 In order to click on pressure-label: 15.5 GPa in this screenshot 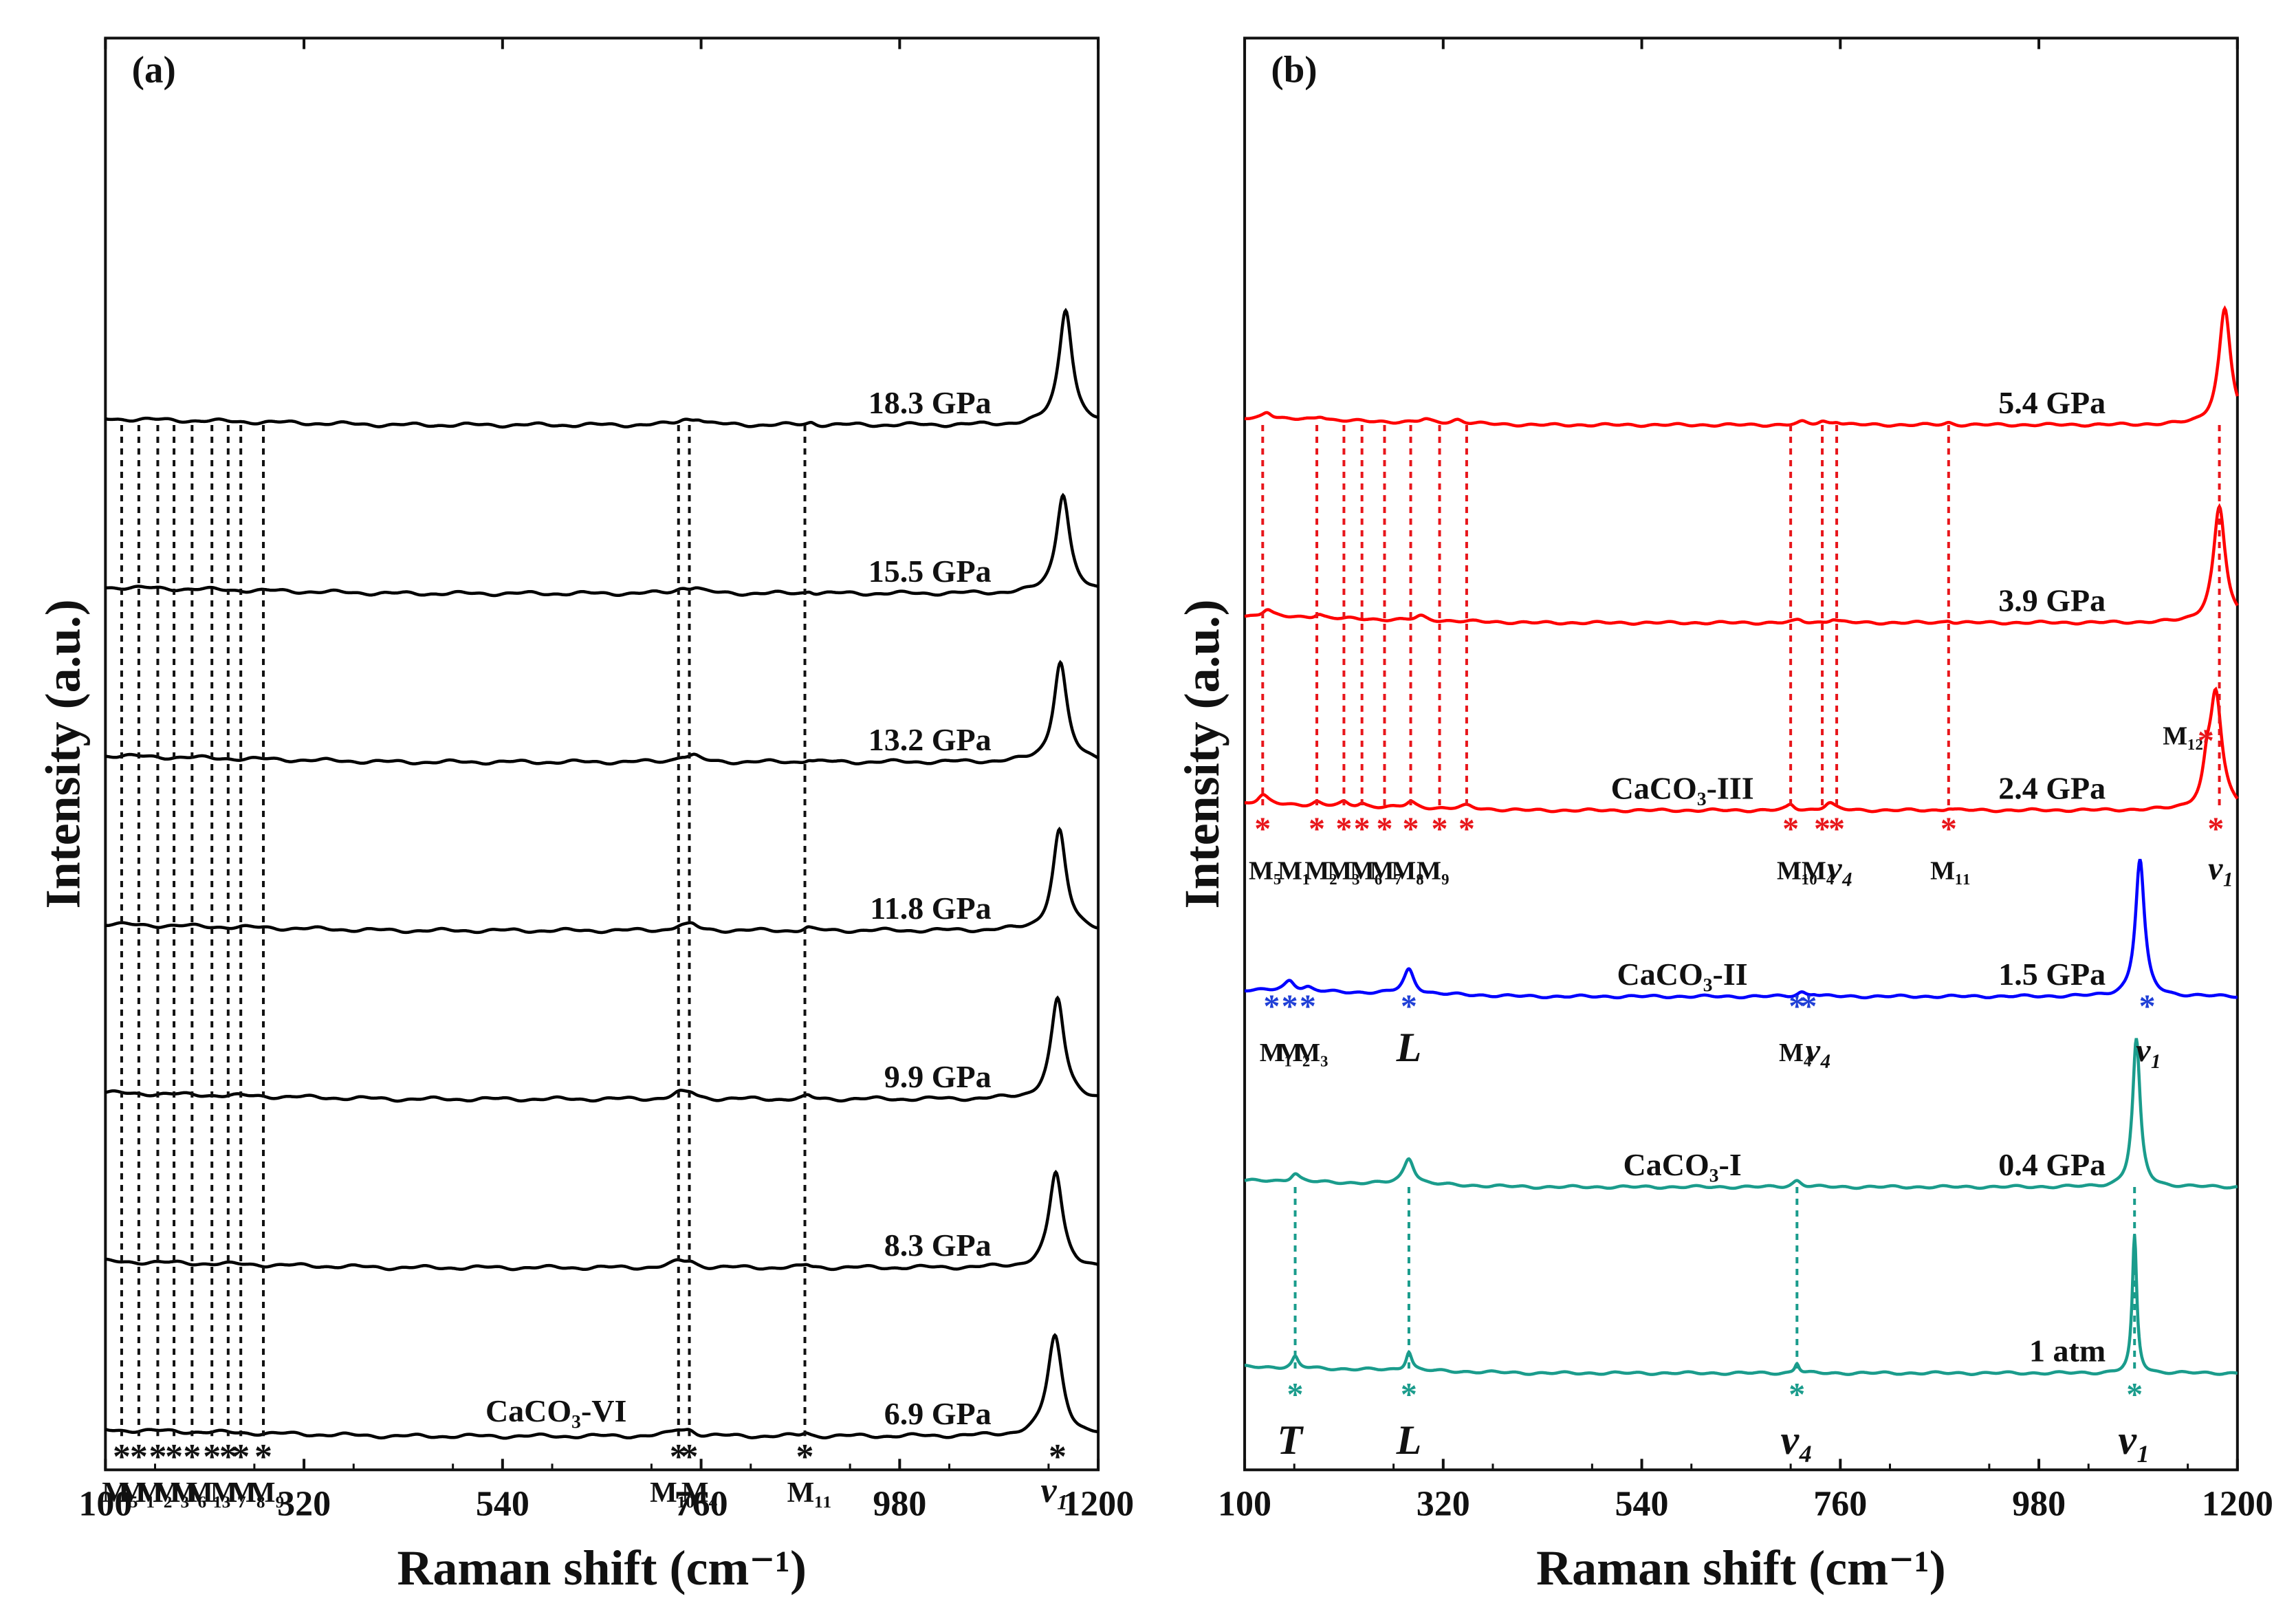, I will do `click(930, 571)`.